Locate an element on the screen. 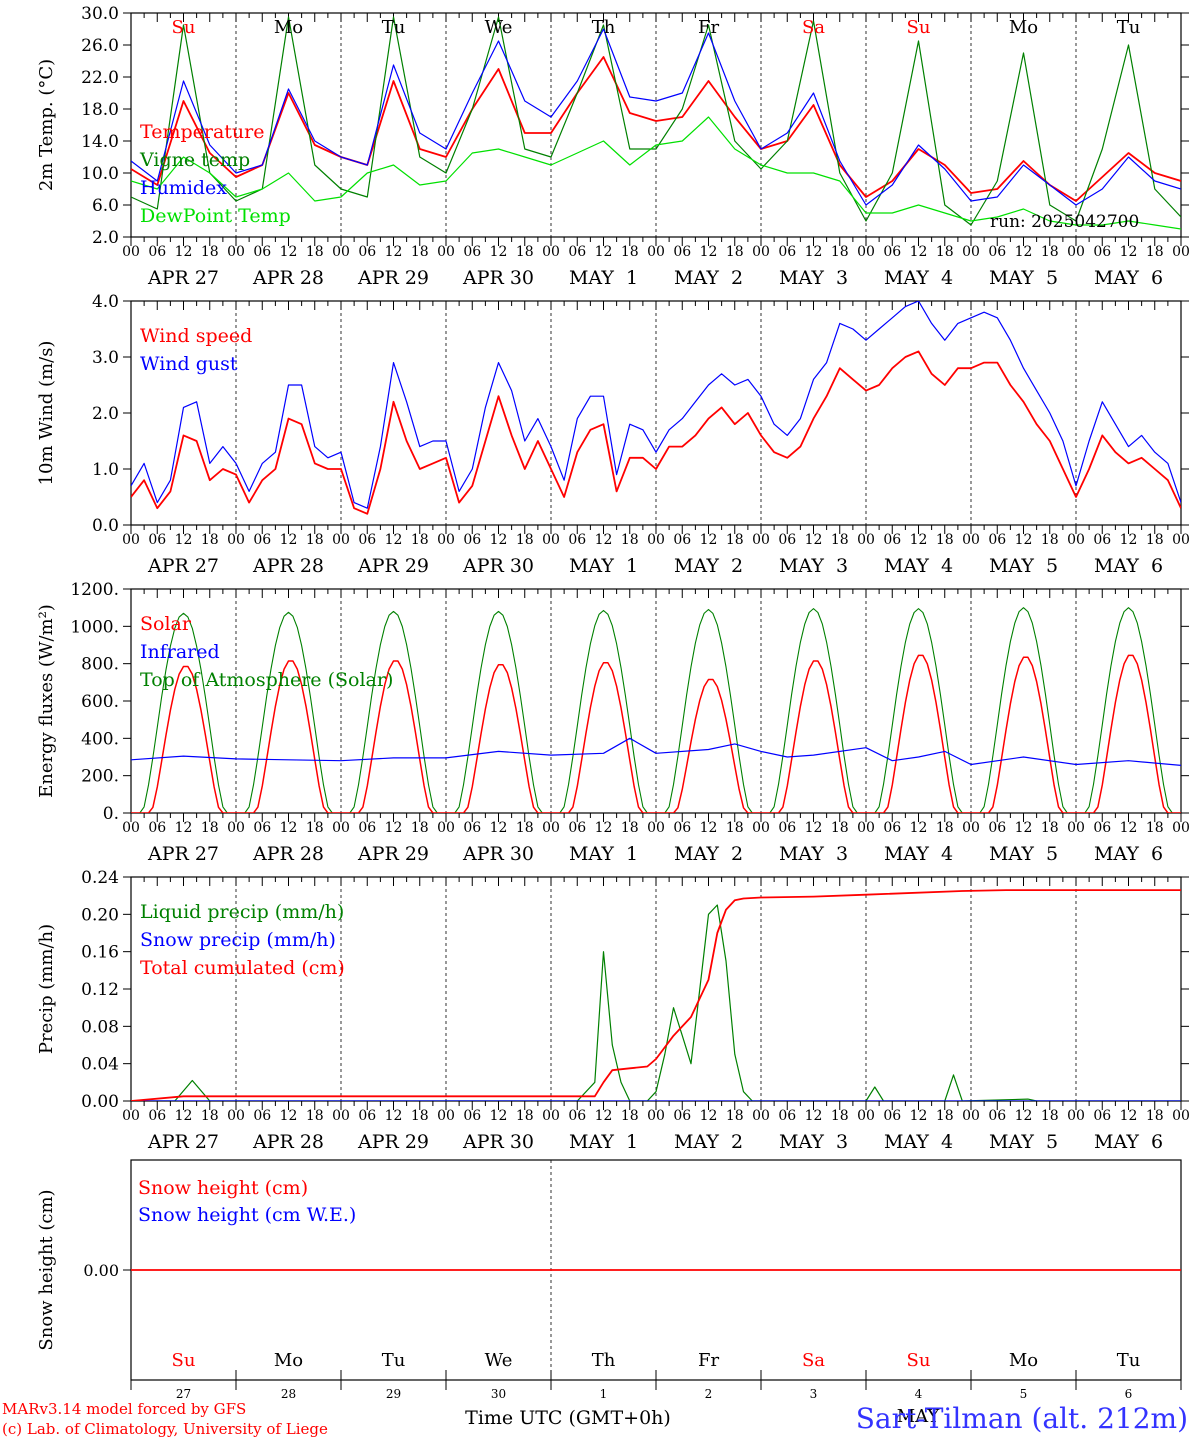  series-solar is located at coordinates (656, 733).